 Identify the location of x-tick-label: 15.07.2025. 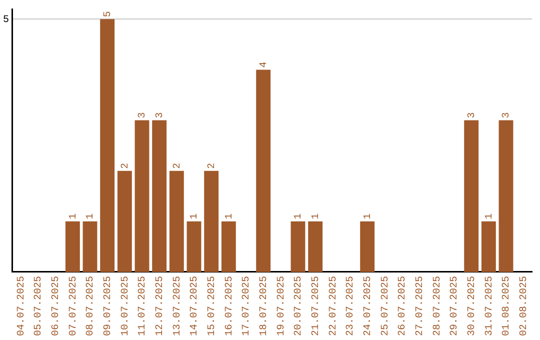
(212, 306).